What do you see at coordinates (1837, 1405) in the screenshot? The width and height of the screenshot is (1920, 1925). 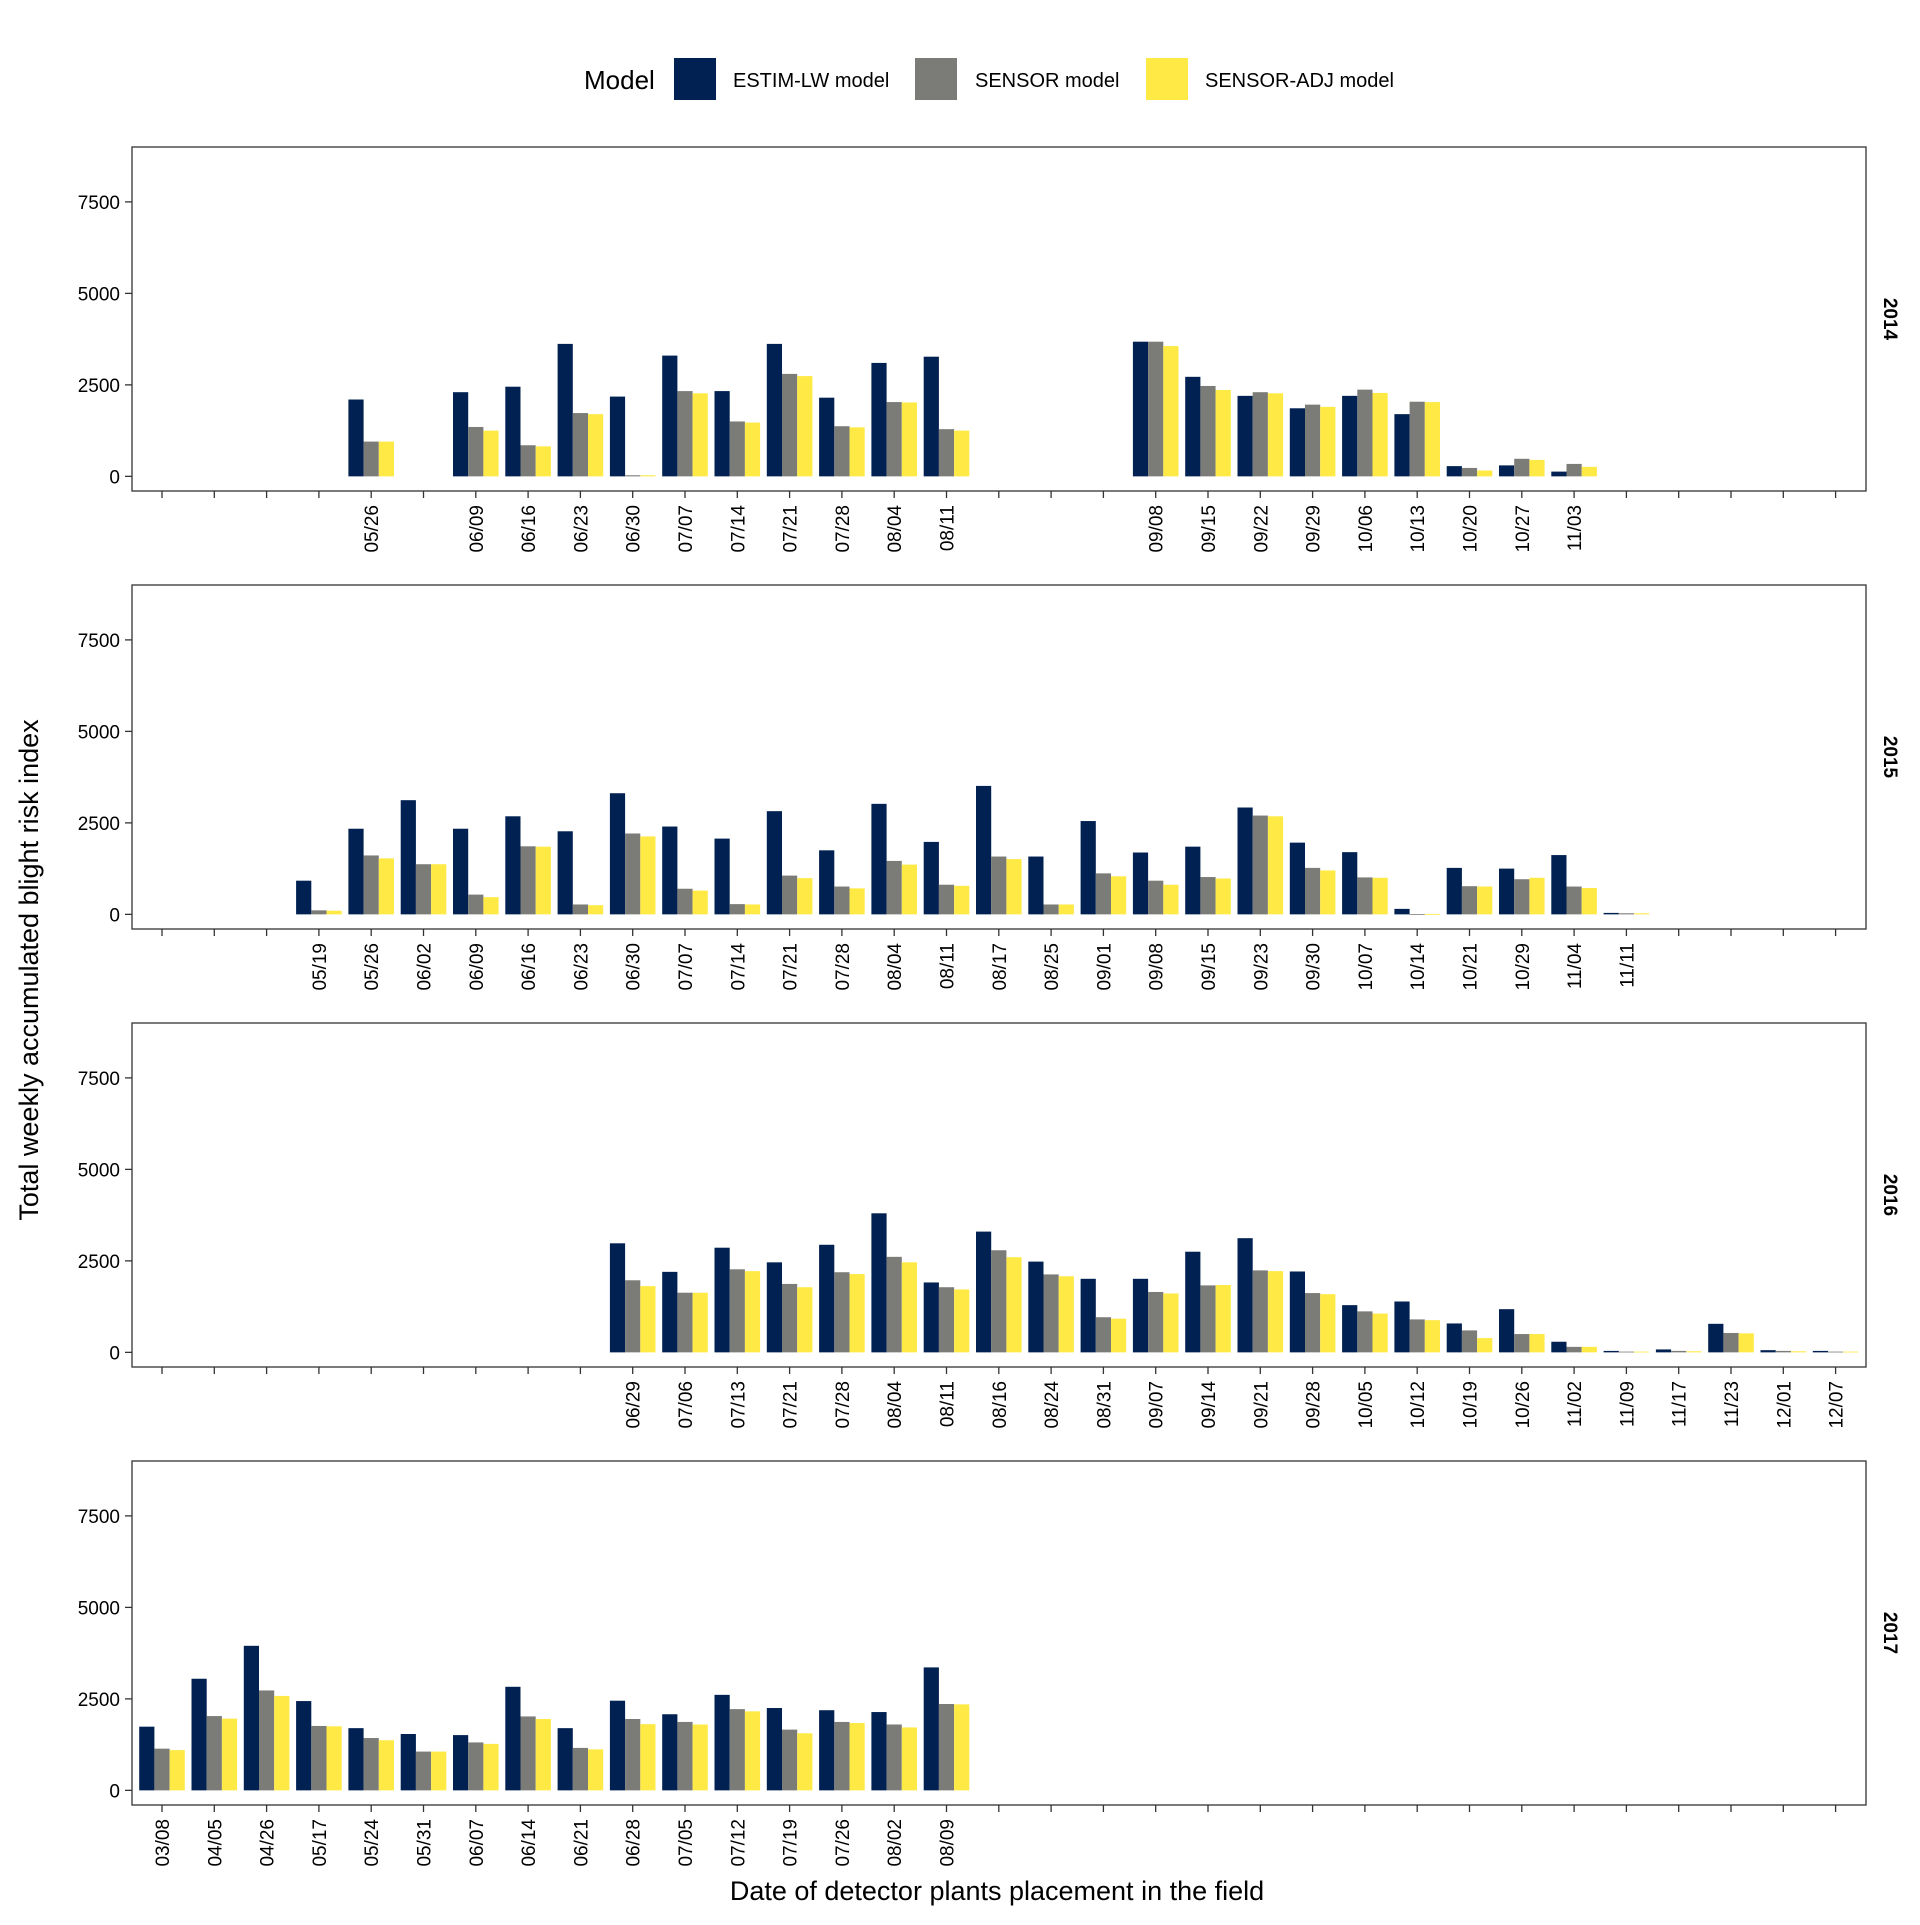 I see `x-tick-label: 12/07` at bounding box center [1837, 1405].